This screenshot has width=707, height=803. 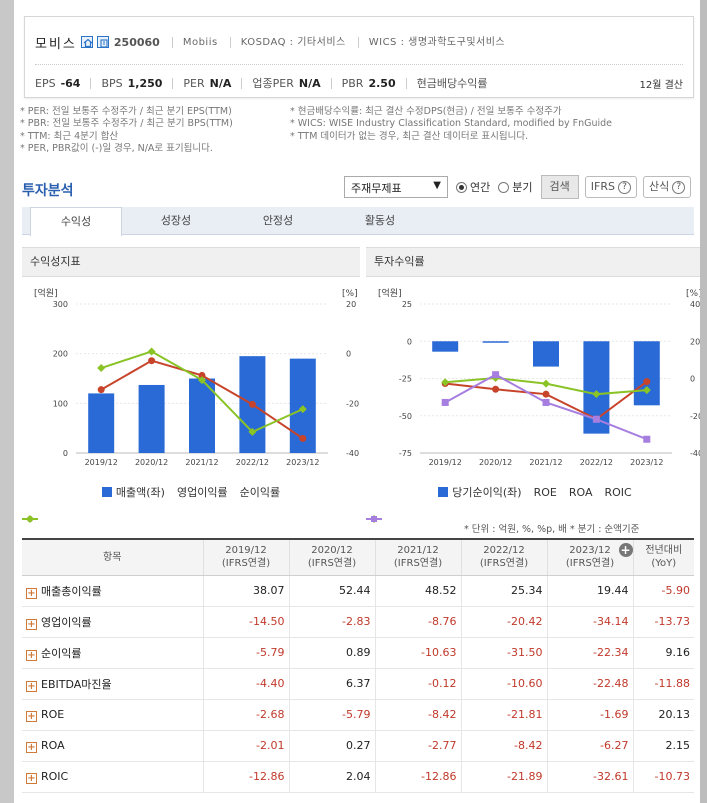 I want to click on row-name: 순이익률, so click(x=61, y=653).